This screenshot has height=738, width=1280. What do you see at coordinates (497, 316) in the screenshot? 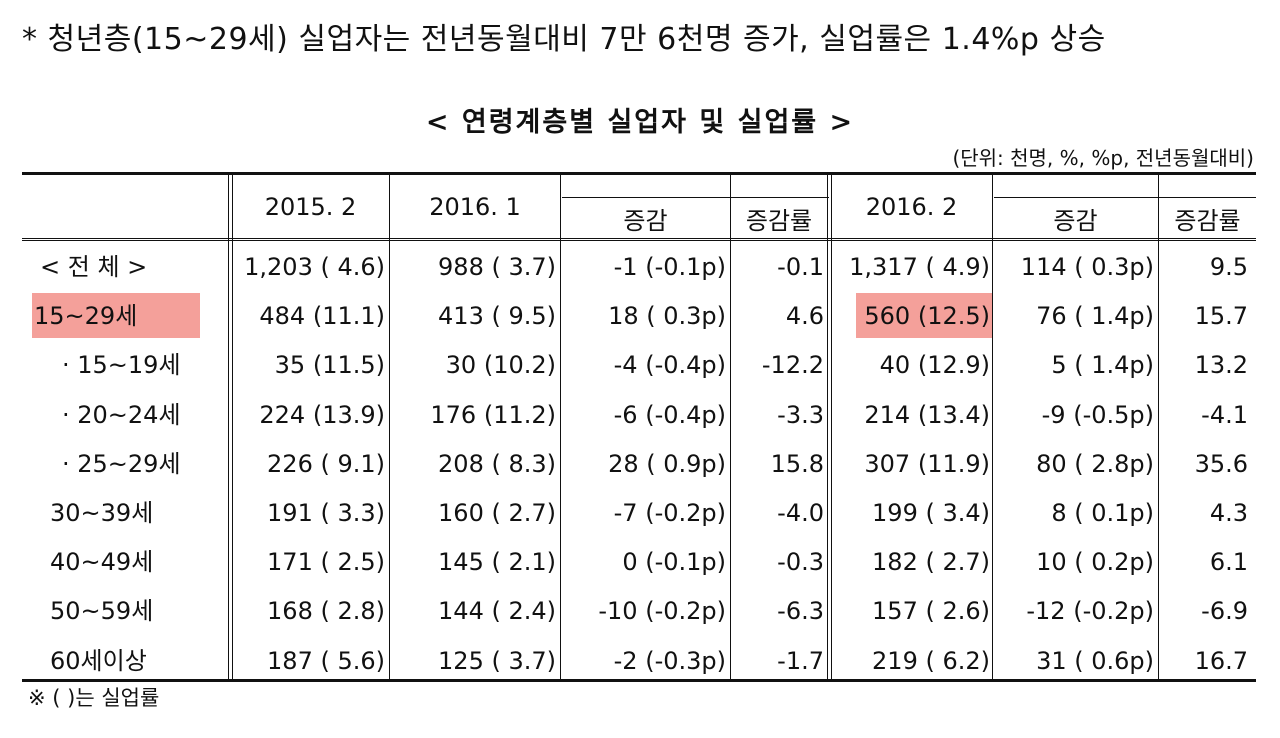
I see `cell-v2016-1: 413 ( 9.5)` at bounding box center [497, 316].